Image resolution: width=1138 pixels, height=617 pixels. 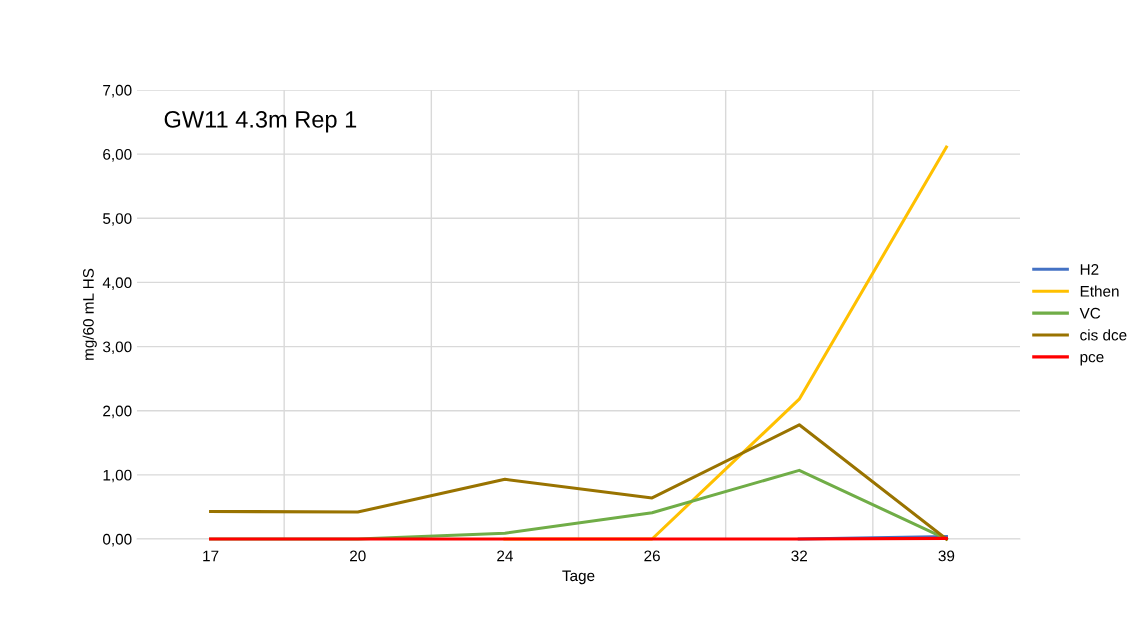 I want to click on x-tick-label: 24, so click(x=505, y=556).